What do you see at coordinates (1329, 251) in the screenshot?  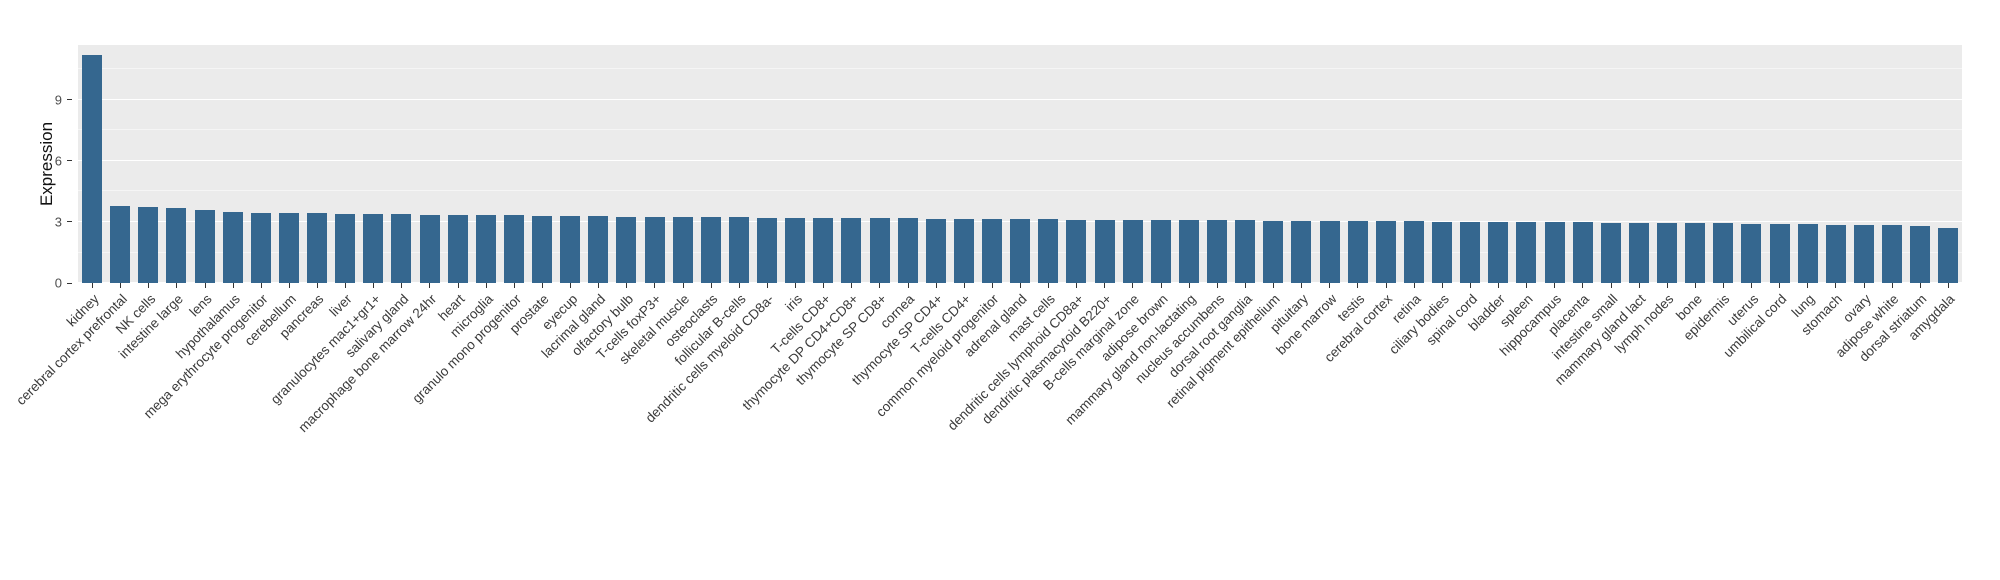 I see `bar-bone-marrow` at bounding box center [1329, 251].